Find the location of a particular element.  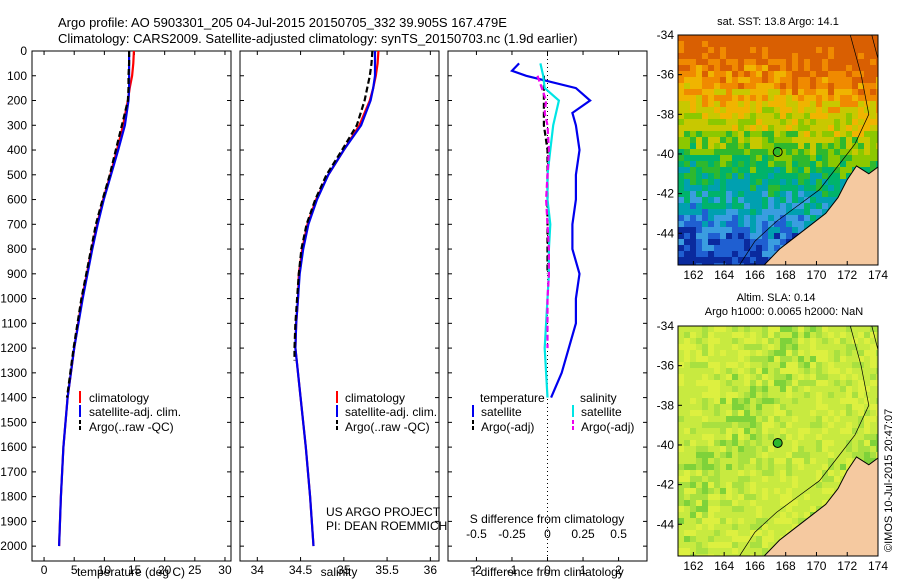

land-mass is located at coordinates (820, 506).